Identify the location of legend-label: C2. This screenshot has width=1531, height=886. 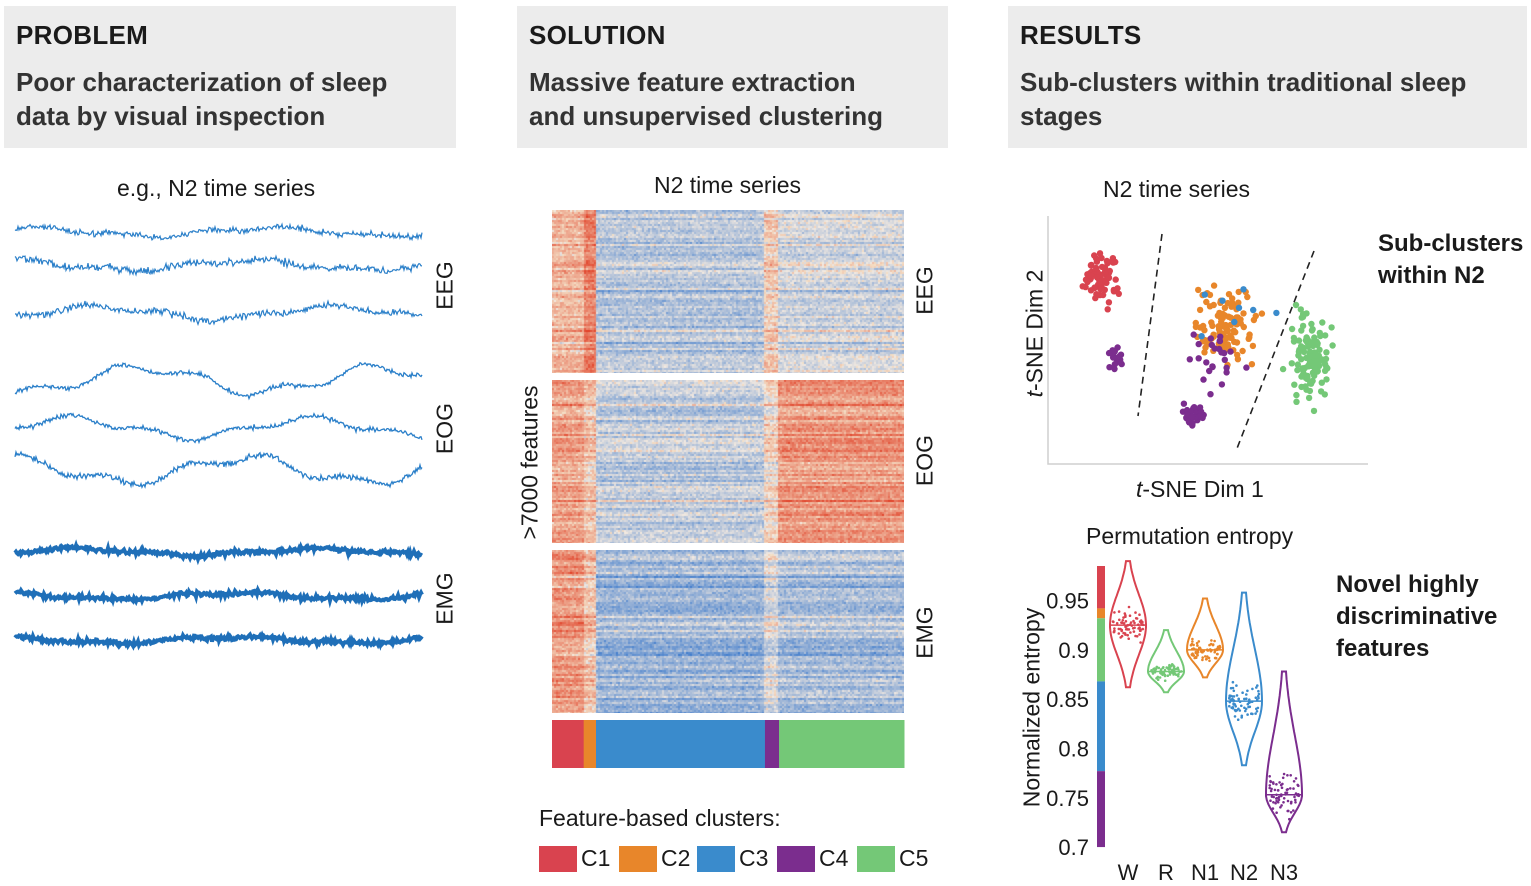
(676, 858).